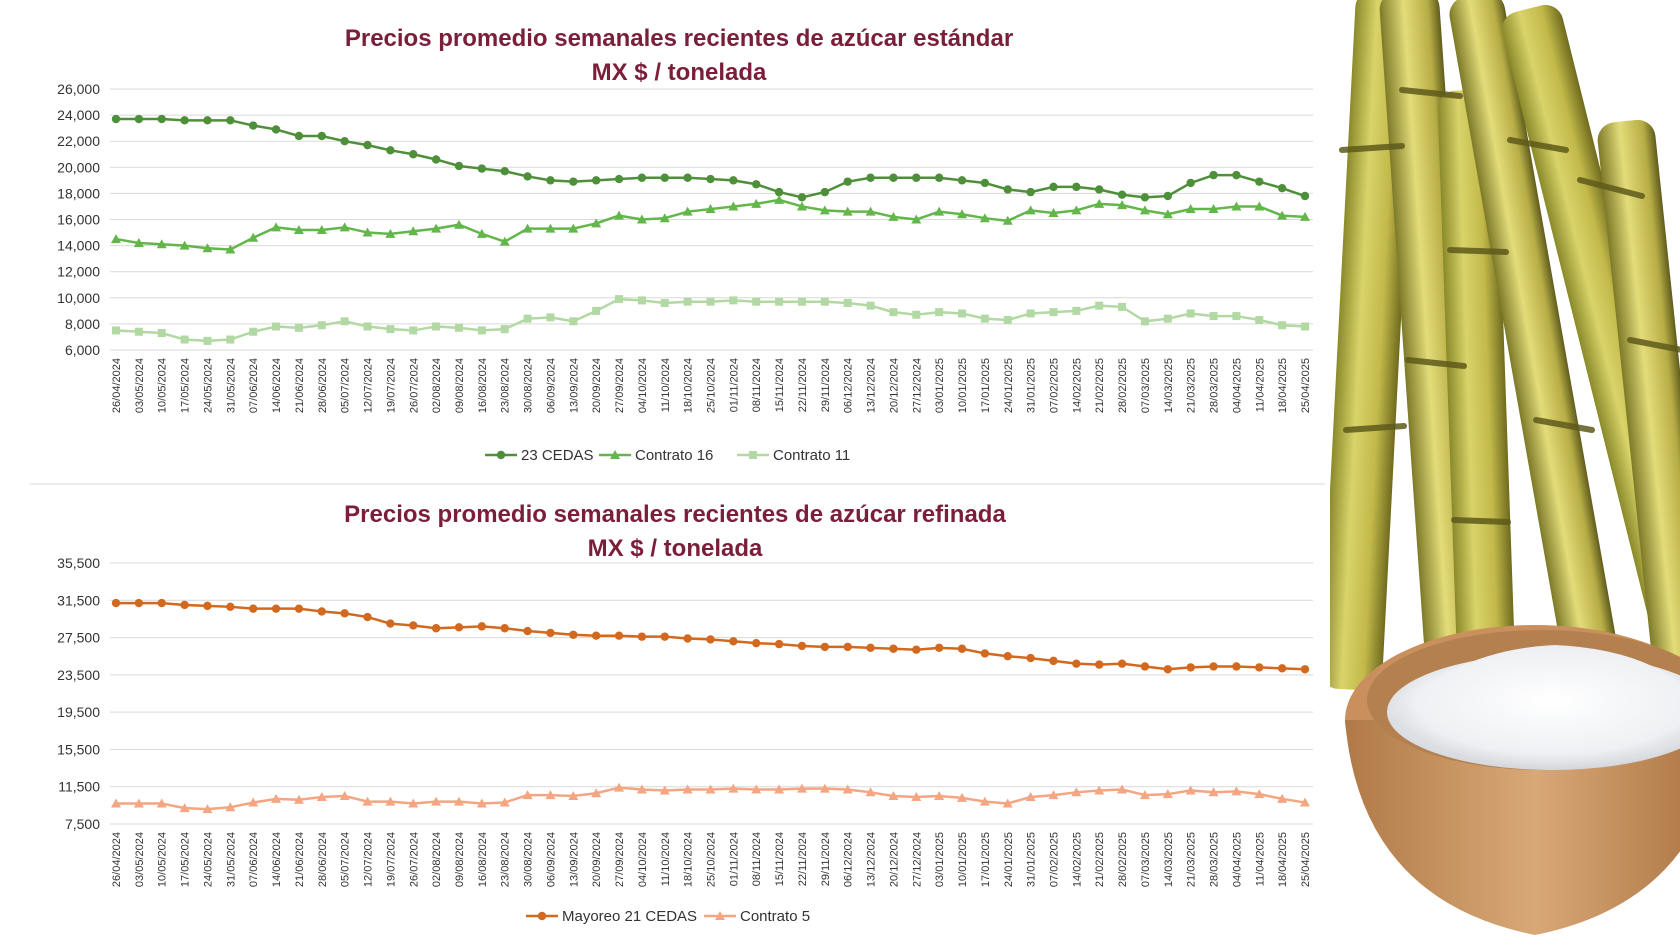 This screenshot has width=1680, height=945. Describe the element at coordinates (666, 385) in the screenshot. I see `x-tick-label: 11/10/2024` at that location.